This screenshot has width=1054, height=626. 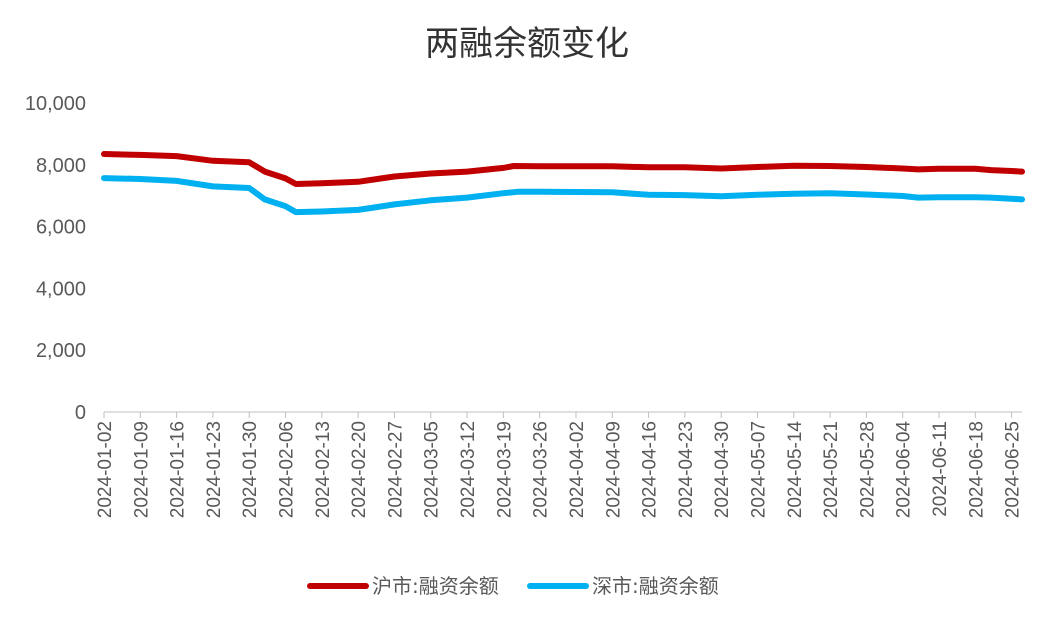 I want to click on x-tick-label: 2024-04-09, so click(x=613, y=469).